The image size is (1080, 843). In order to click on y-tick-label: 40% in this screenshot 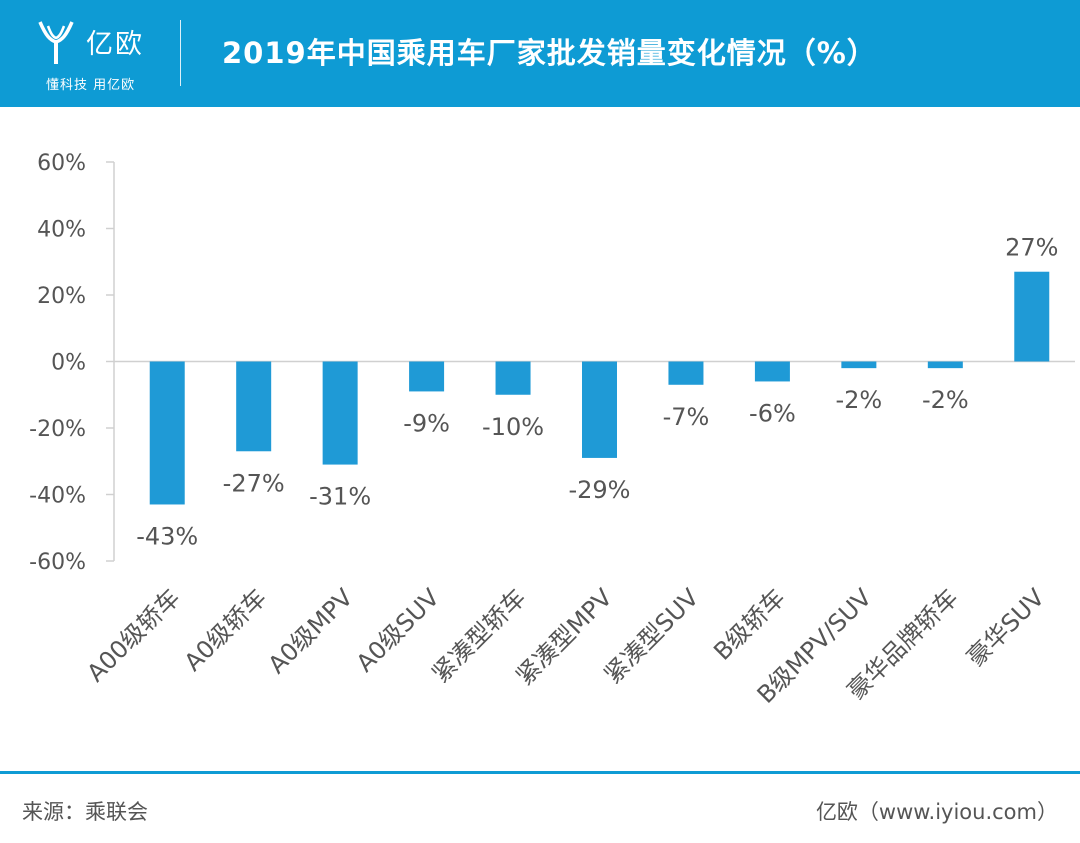, I will do `click(61, 230)`.